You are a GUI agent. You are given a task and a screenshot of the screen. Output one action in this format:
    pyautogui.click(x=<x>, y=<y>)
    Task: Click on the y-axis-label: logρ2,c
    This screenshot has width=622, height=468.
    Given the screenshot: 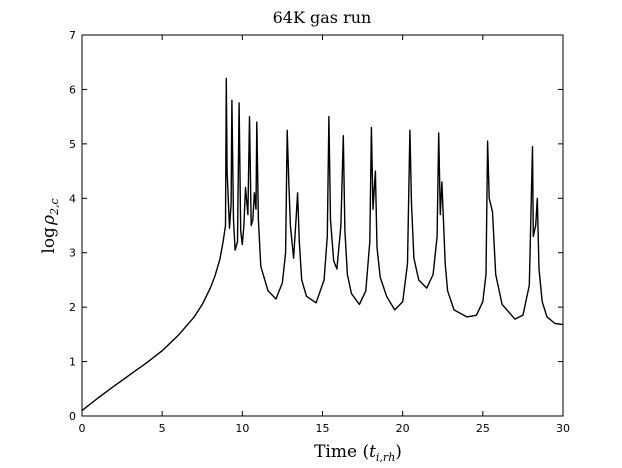 What is the action you would take?
    pyautogui.click(x=50, y=225)
    